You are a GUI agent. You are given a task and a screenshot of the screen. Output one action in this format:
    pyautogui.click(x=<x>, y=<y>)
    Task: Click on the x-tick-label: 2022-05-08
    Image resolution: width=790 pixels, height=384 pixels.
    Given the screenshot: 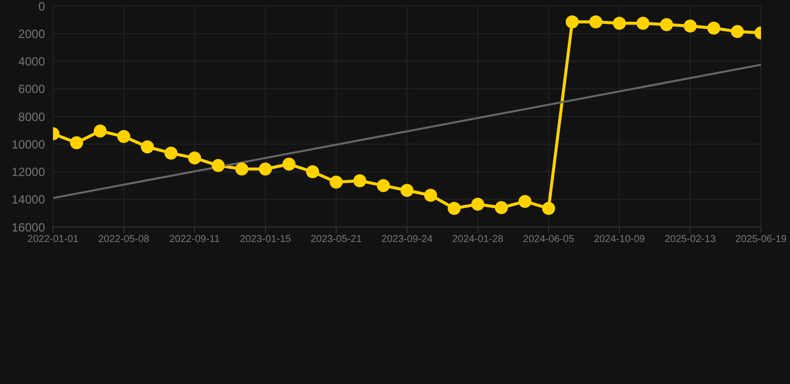 What is the action you would take?
    pyautogui.click(x=124, y=240)
    